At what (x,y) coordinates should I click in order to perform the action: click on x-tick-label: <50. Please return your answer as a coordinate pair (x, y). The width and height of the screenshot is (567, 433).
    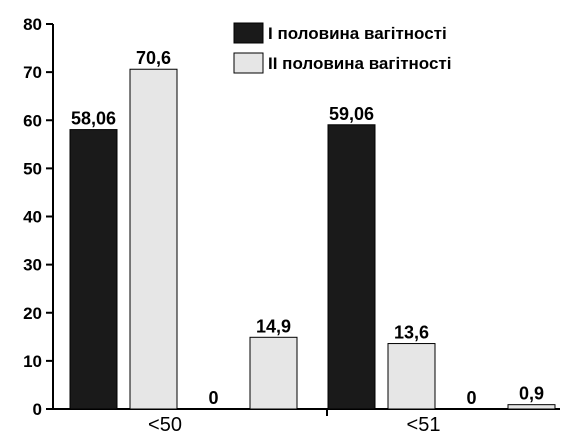
    Looking at the image, I should click on (165, 423).